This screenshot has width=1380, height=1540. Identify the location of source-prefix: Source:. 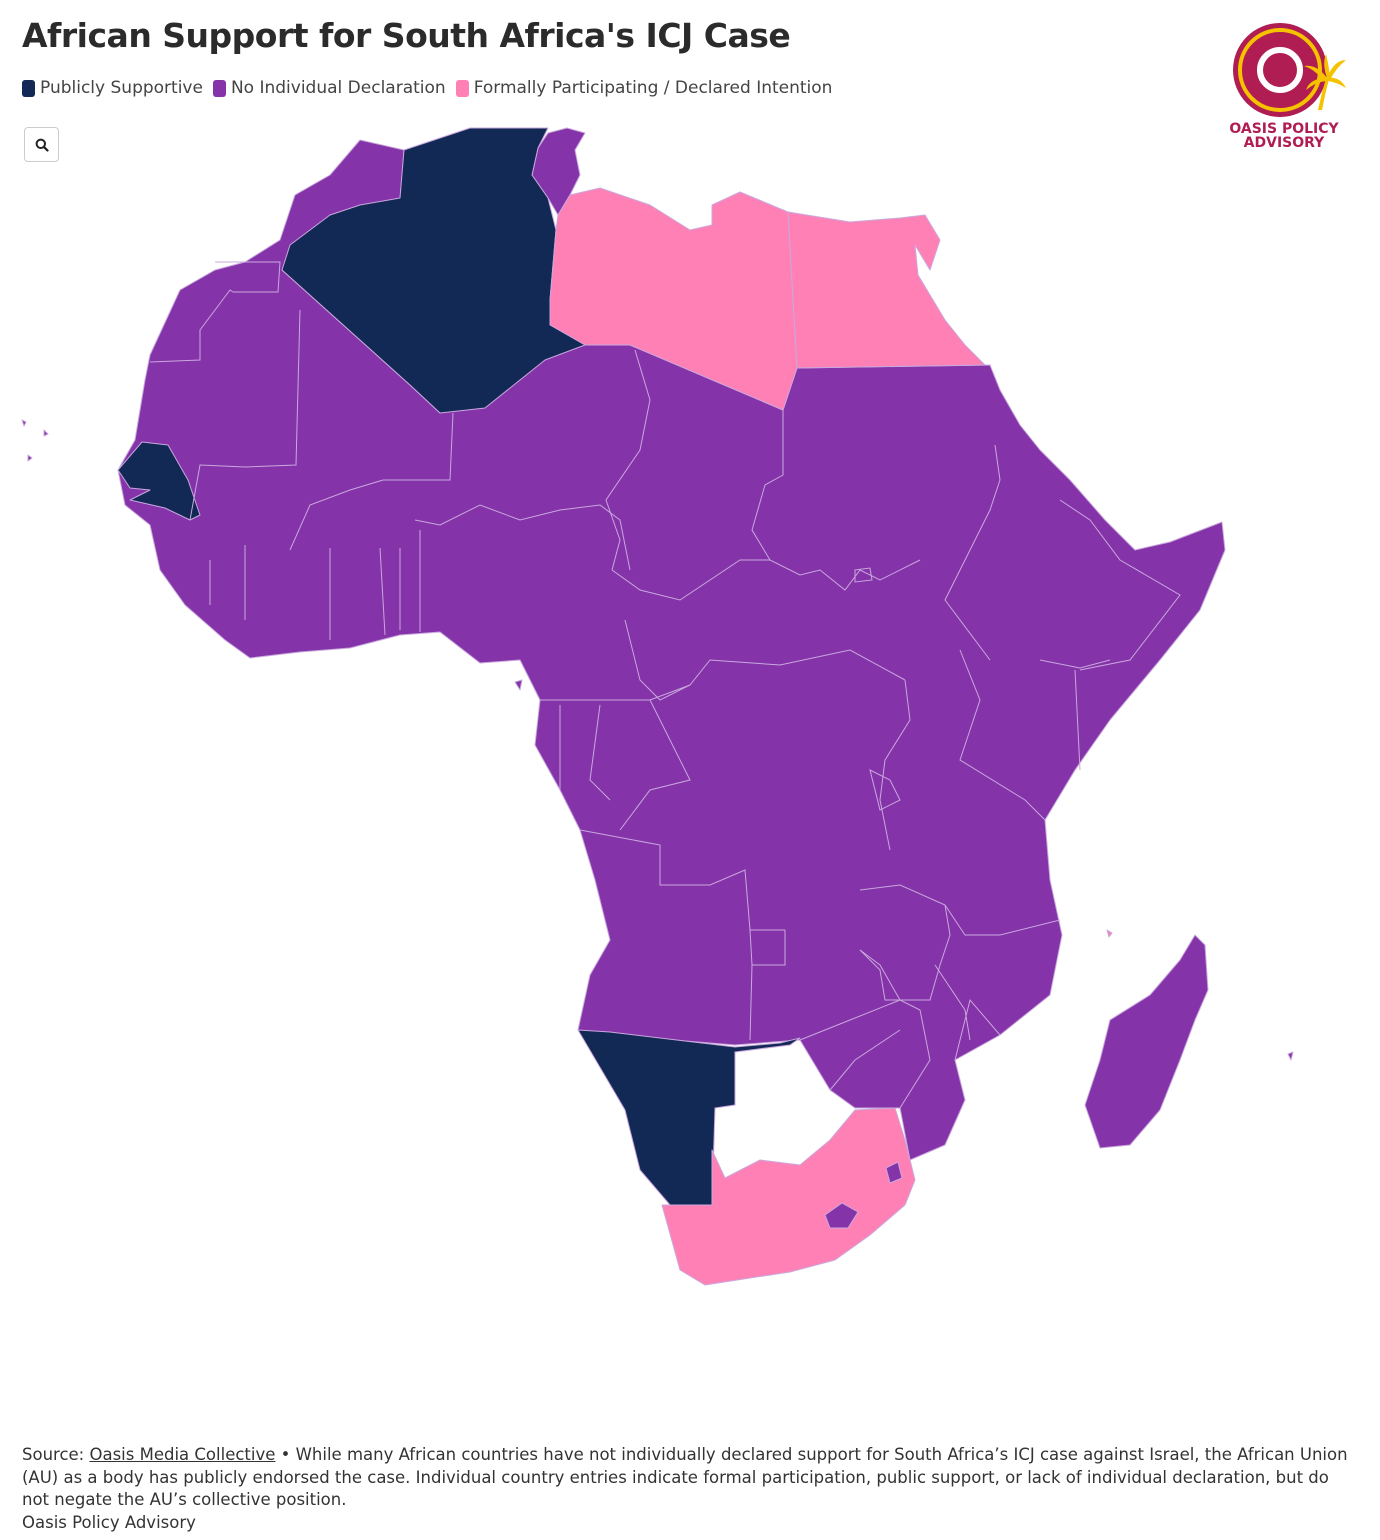
(56, 1454).